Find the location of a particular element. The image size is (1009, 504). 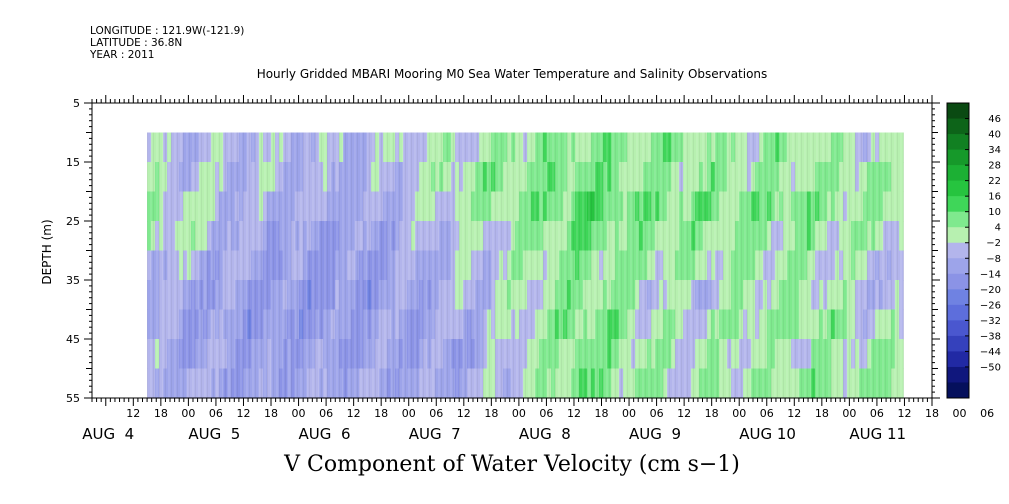

colorbar-label: 46 is located at coordinates (994, 119).